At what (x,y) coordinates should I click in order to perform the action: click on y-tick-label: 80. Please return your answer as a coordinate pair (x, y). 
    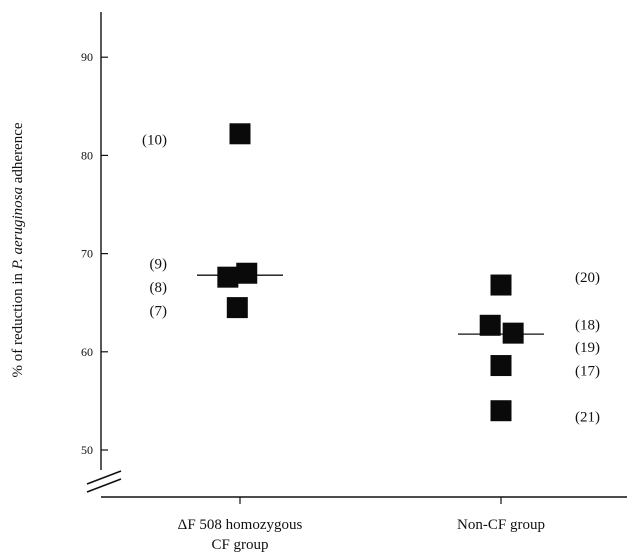
    Looking at the image, I should click on (87, 155).